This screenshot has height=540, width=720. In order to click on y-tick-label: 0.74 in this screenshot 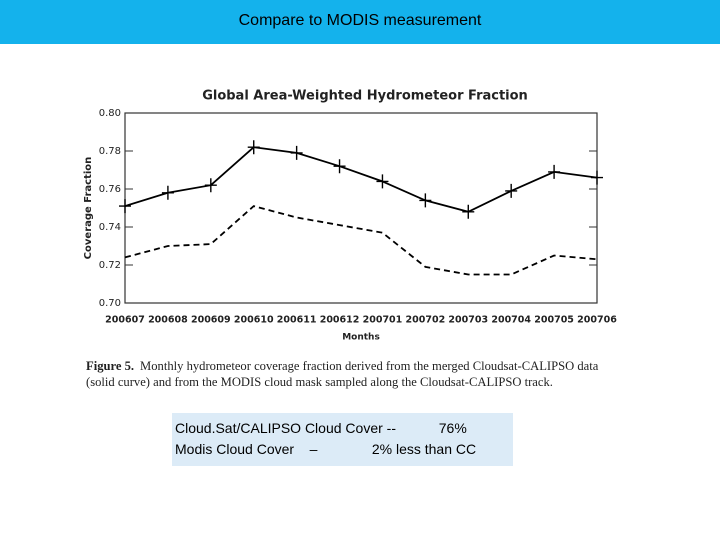, I will do `click(110, 227)`.